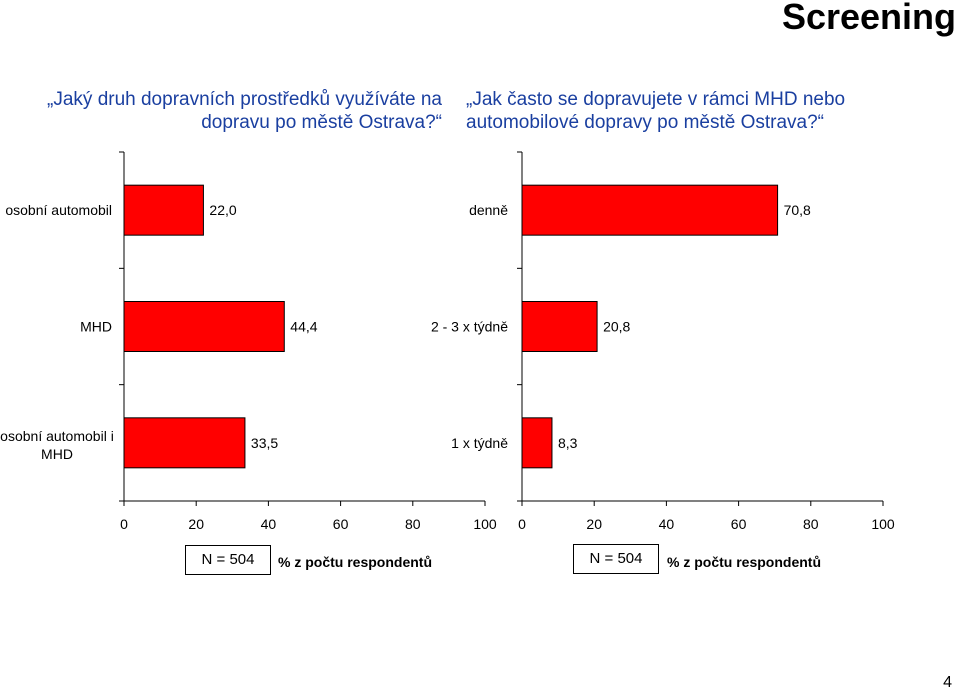 The image size is (960, 694). I want to click on chart-2-x-tick-label: 40, so click(667, 524).